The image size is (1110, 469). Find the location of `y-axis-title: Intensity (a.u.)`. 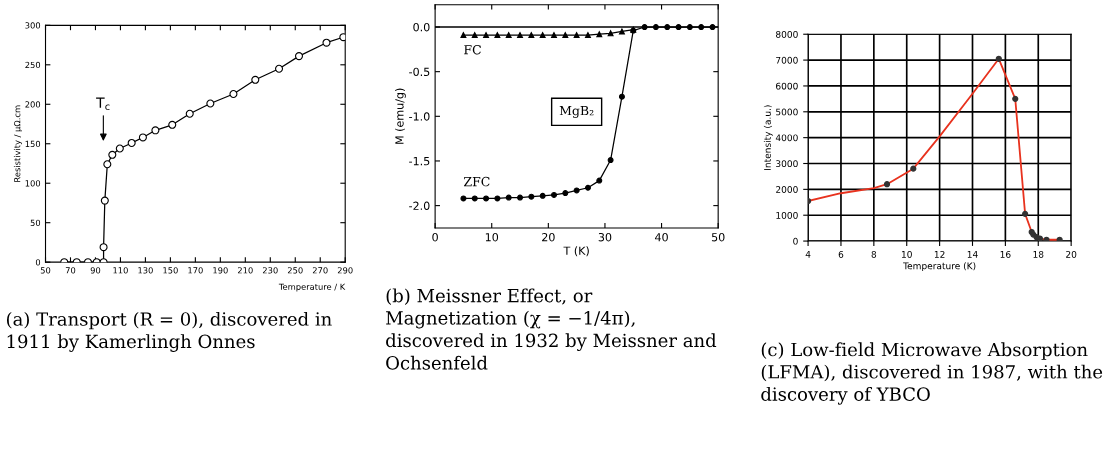

y-axis-title: Intensity (a.u.) is located at coordinates (768, 137).